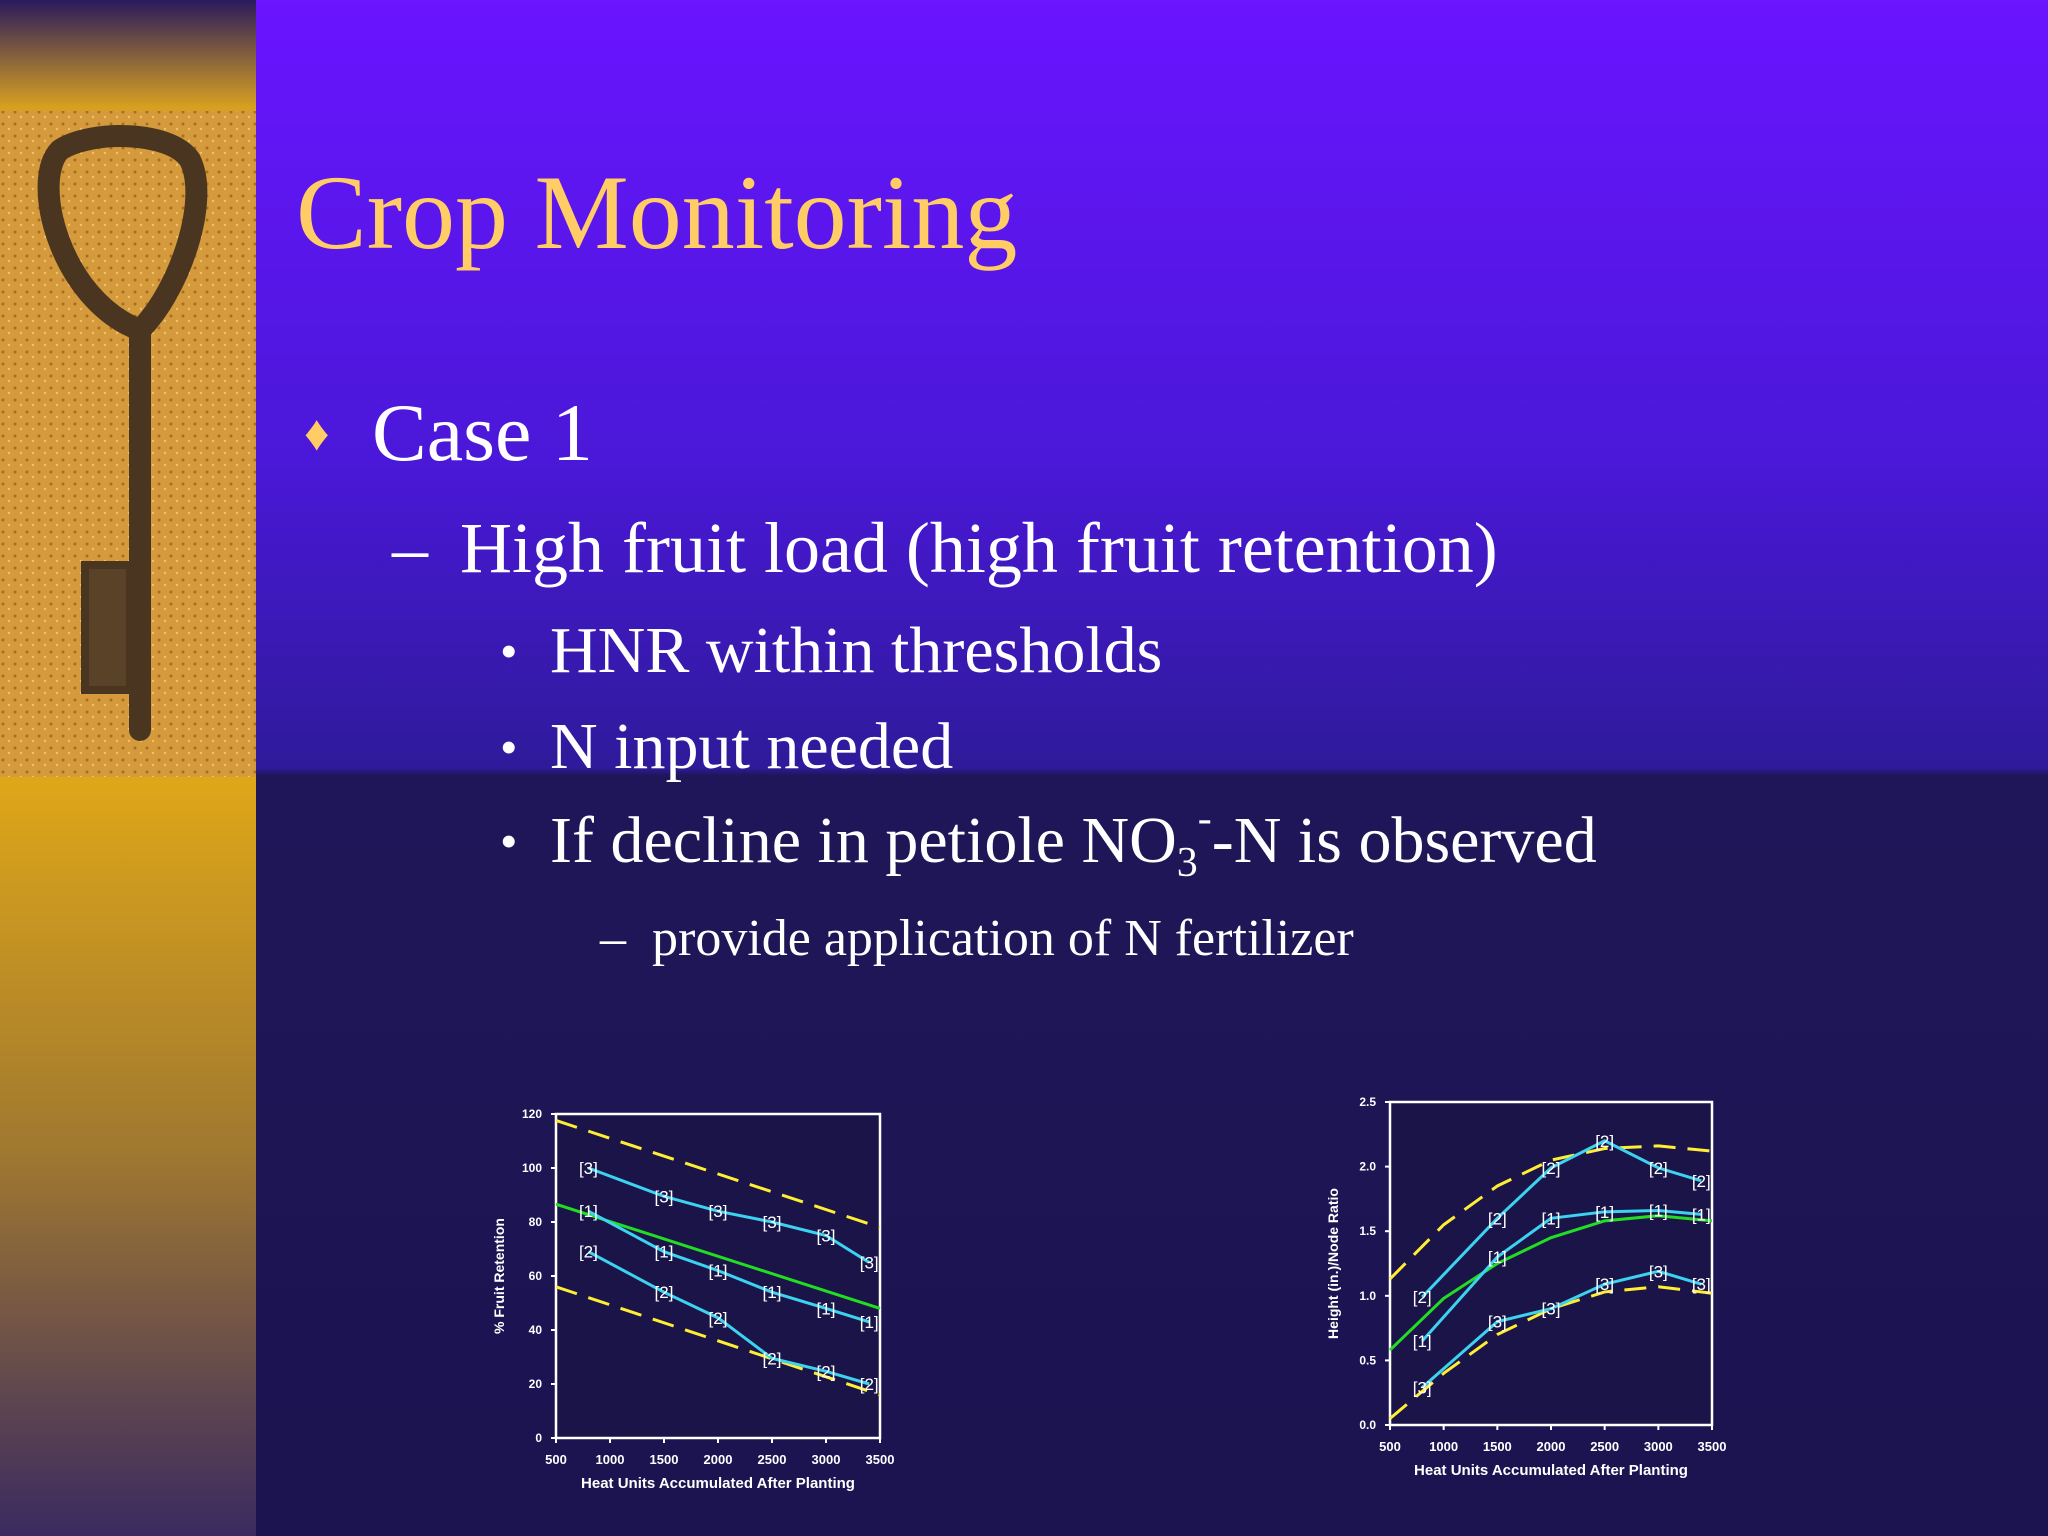 Image resolution: width=2048 pixels, height=1536 pixels. What do you see at coordinates (751, 746) in the screenshot?
I see `level3-text: N input needed` at bounding box center [751, 746].